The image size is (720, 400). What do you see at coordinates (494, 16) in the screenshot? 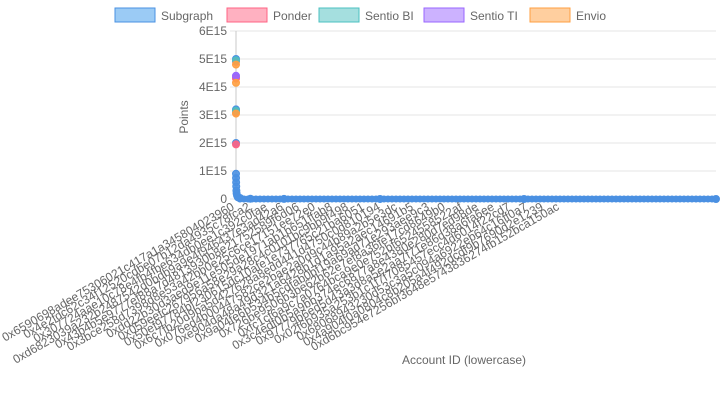
I see `legend-label: Sentio TI` at bounding box center [494, 16].